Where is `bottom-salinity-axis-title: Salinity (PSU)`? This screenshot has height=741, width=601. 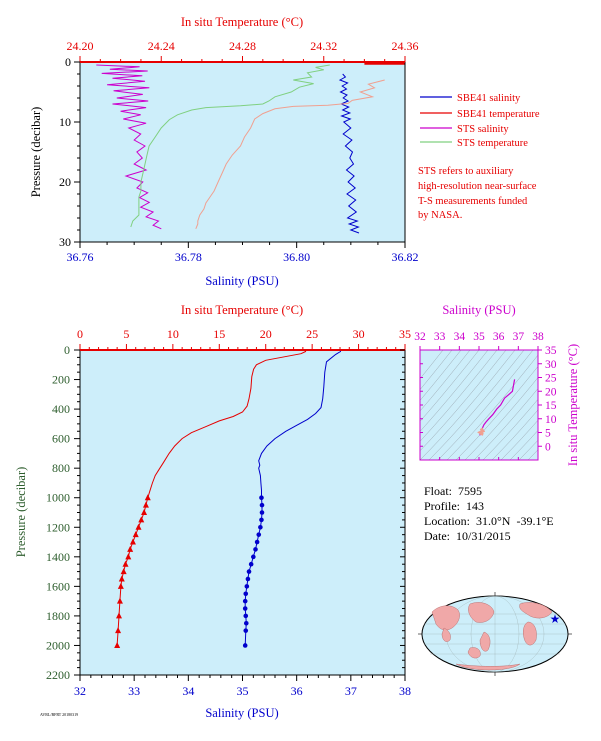
bottom-salinity-axis-title: Salinity (PSU) is located at coordinates (241, 713).